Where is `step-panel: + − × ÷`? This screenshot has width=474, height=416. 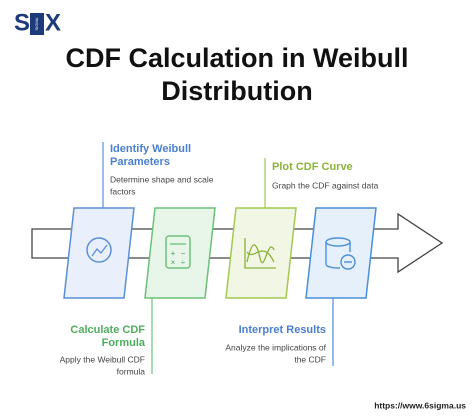
step-panel: + − × ÷ is located at coordinates (180, 253).